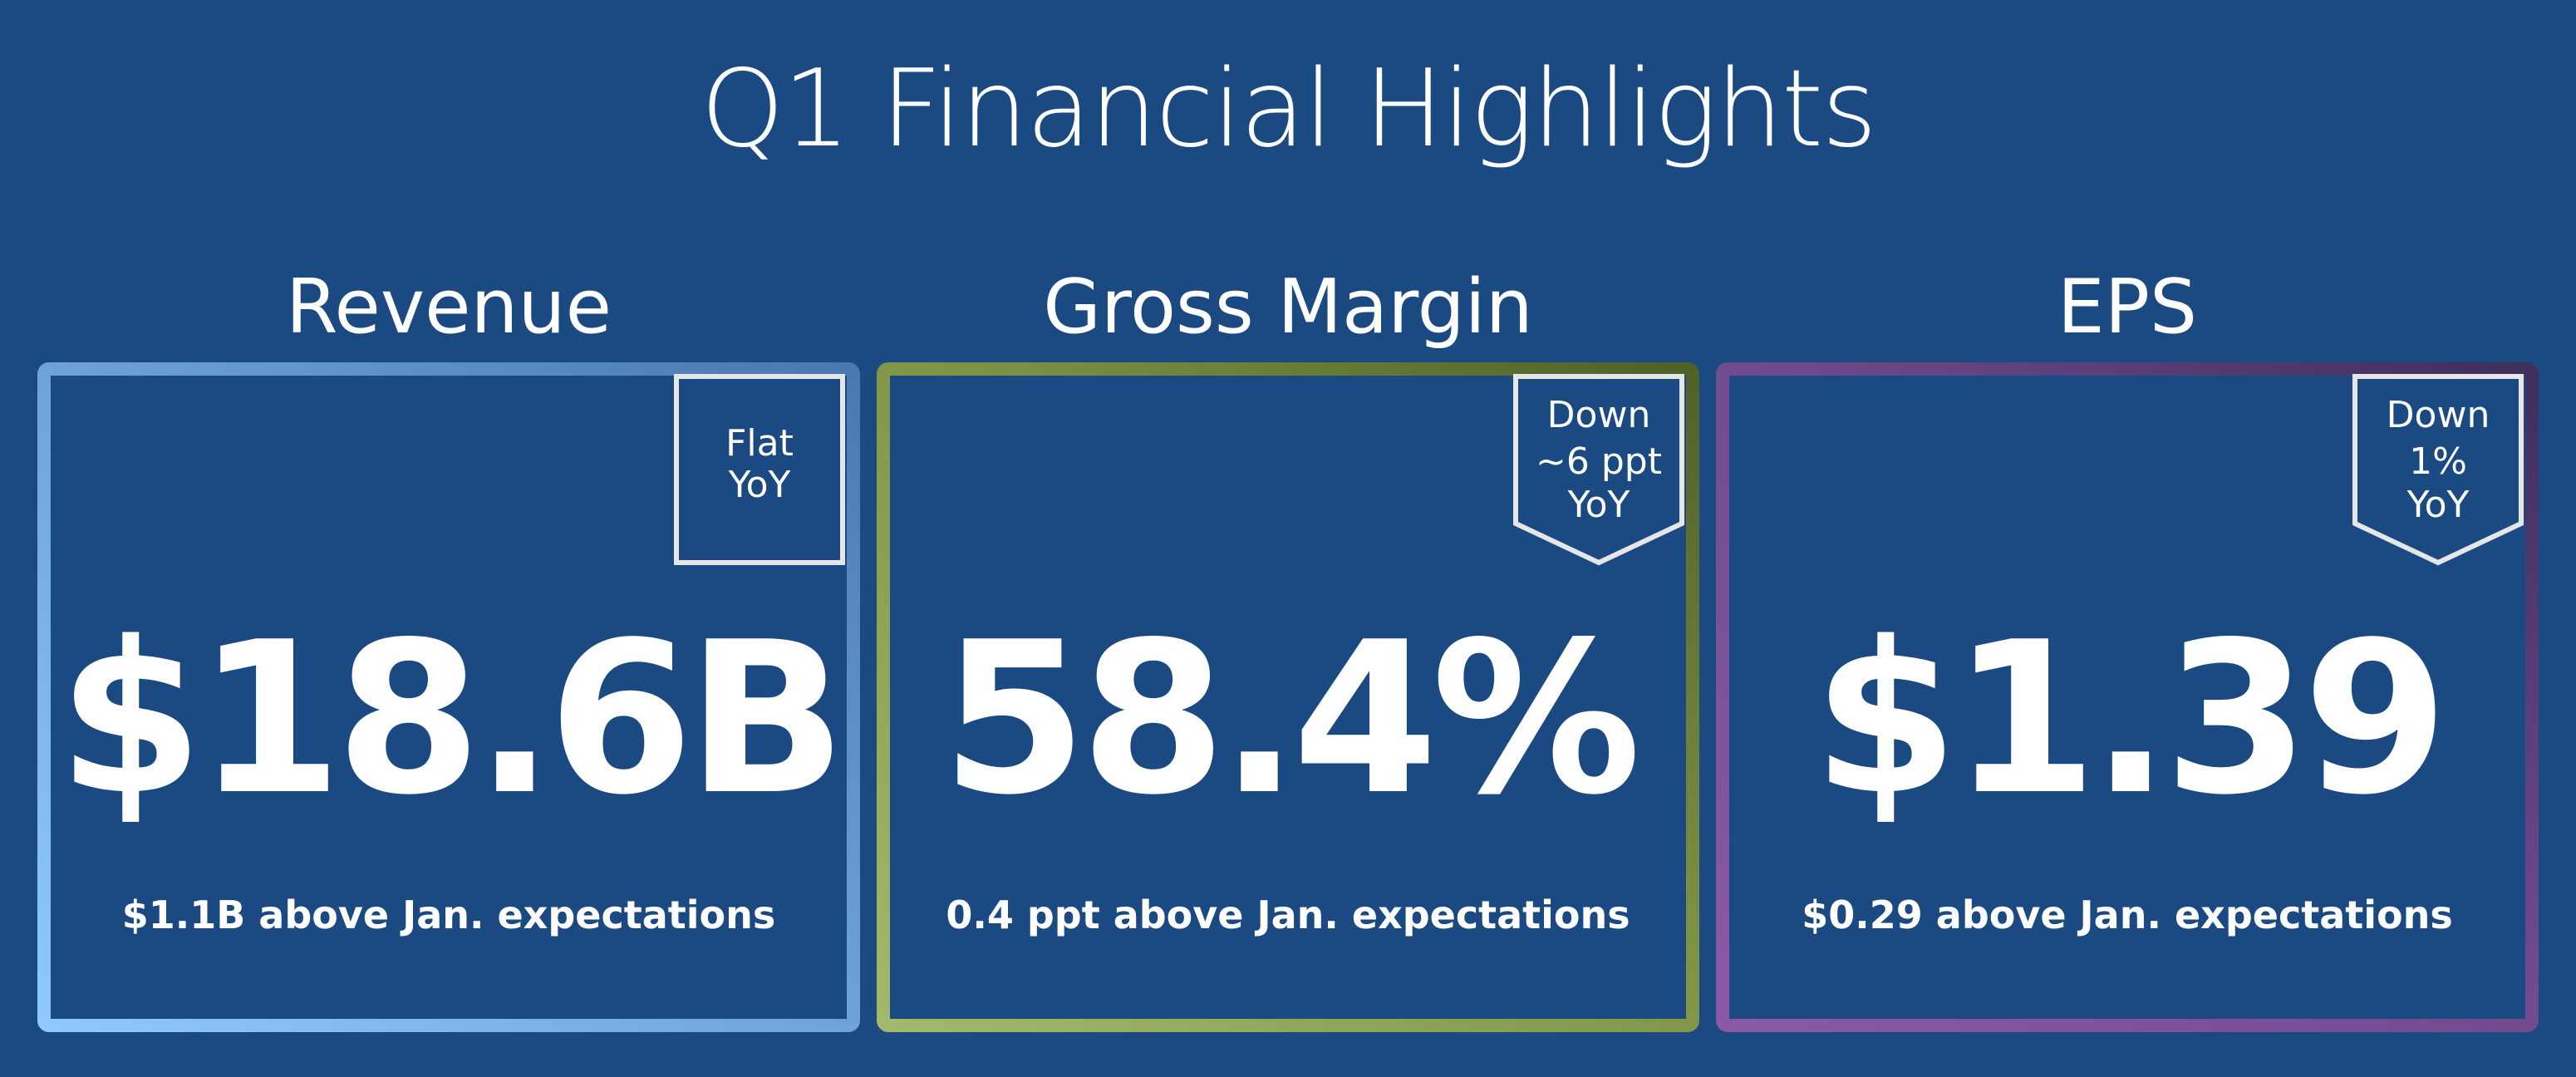 The width and height of the screenshot is (2576, 1077). What do you see at coordinates (2127, 307) in the screenshot?
I see `eps-heading: EPS` at bounding box center [2127, 307].